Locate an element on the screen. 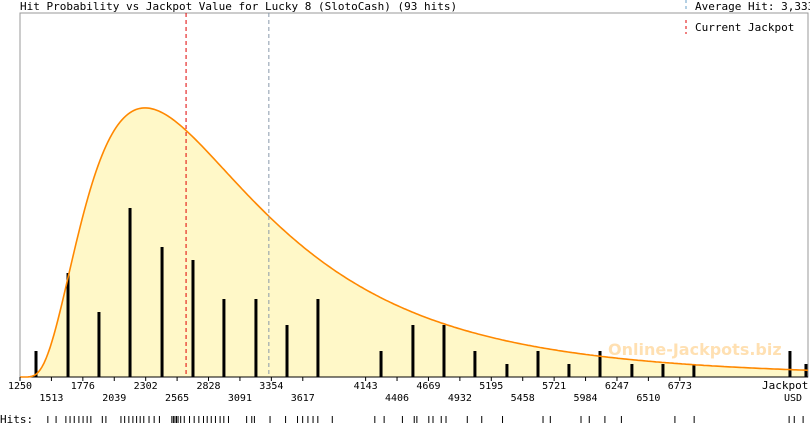 The height and width of the screenshot is (425, 810). watermark: Online-Jackpots.biz is located at coordinates (695, 349).